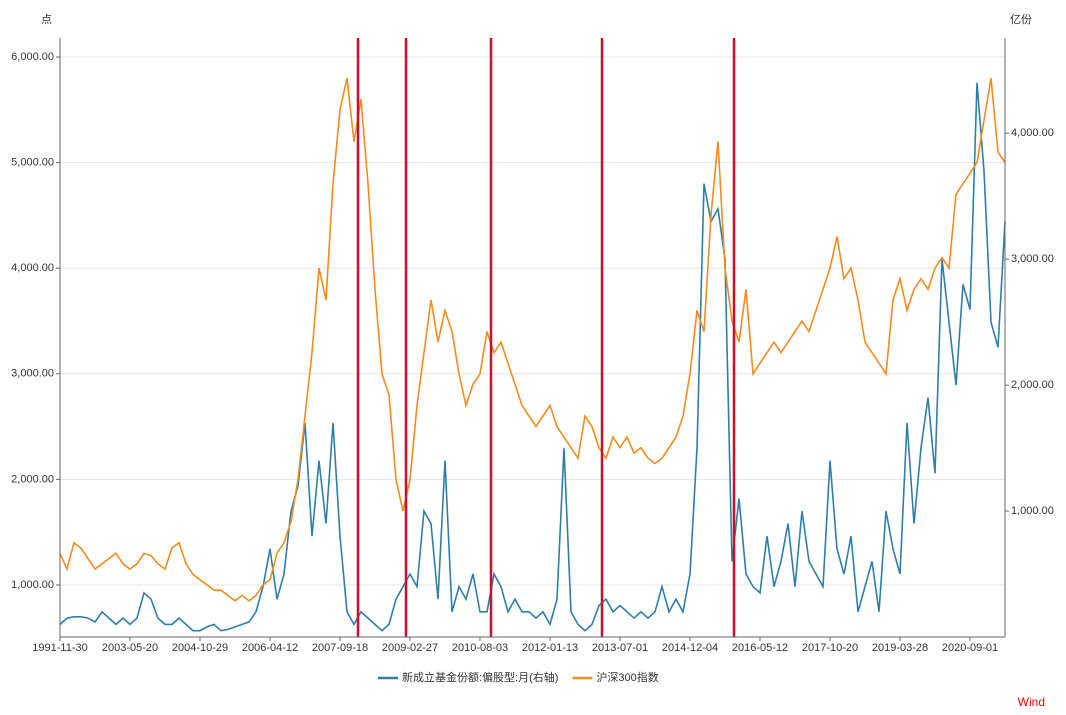 This screenshot has width=1066, height=715. What do you see at coordinates (620, 648) in the screenshot?
I see `x-tick-label: 2013-07-01` at bounding box center [620, 648].